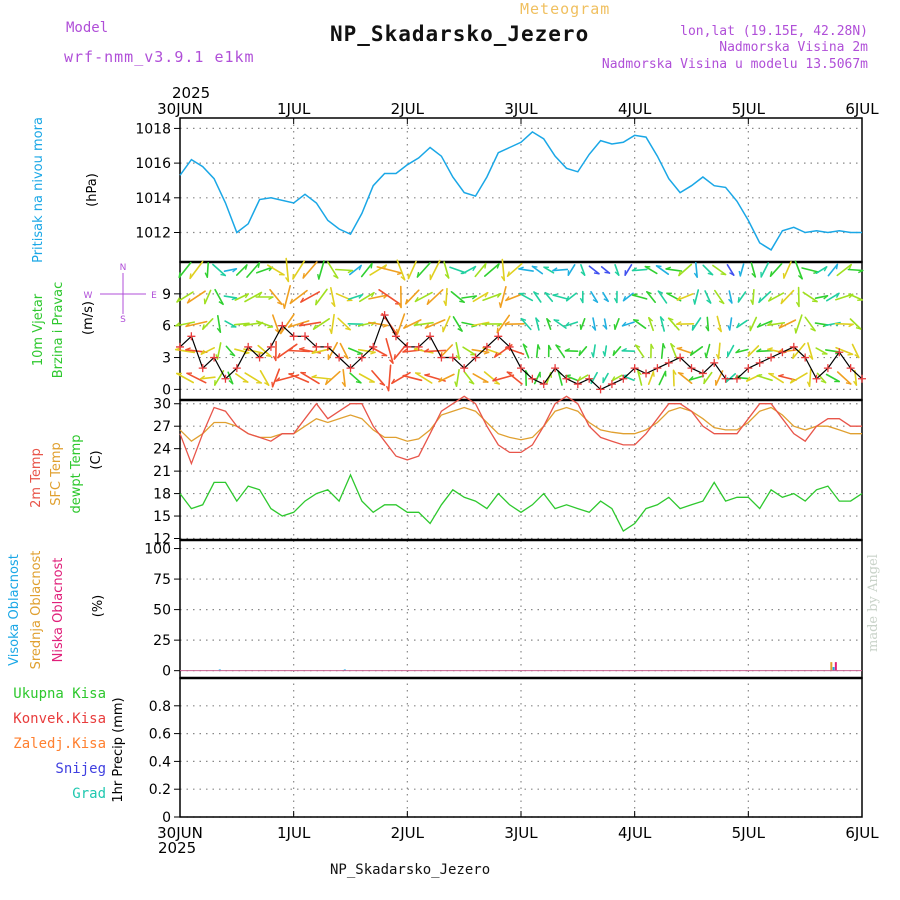 This screenshot has width=900, height=900. What do you see at coordinates (862, 833) in the screenshot?
I see `x-tick-label-bottom: 6JUL` at bounding box center [862, 833].